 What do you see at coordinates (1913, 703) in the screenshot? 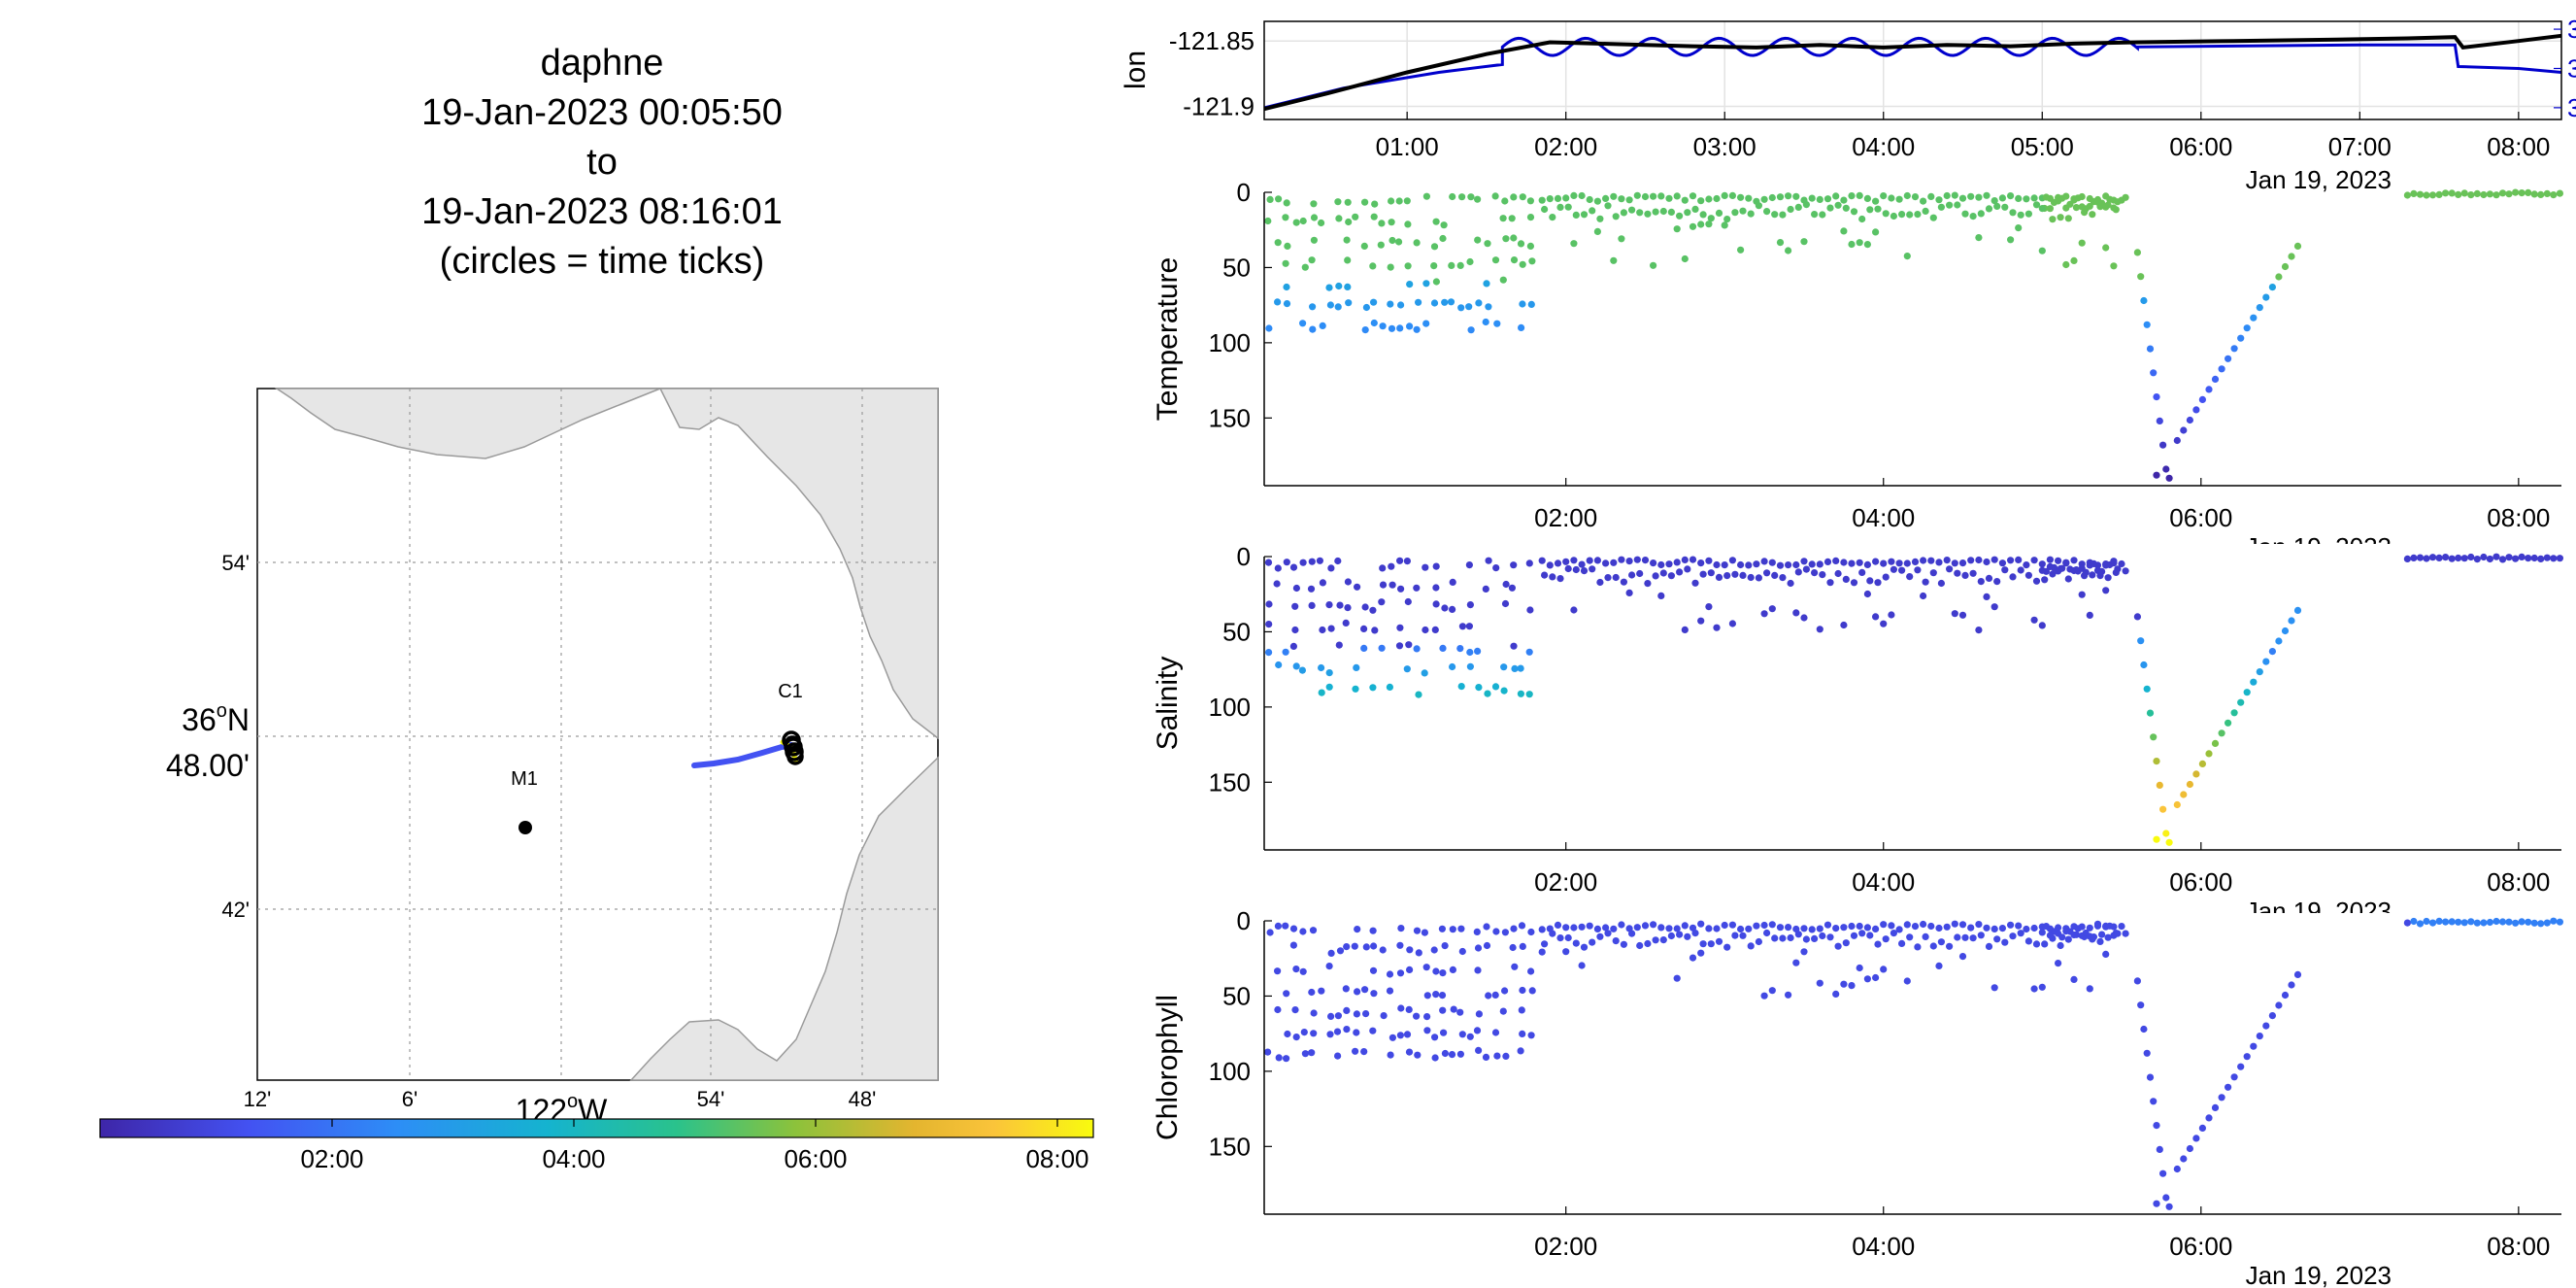
I see `salinity-axes-area` at bounding box center [1913, 703].